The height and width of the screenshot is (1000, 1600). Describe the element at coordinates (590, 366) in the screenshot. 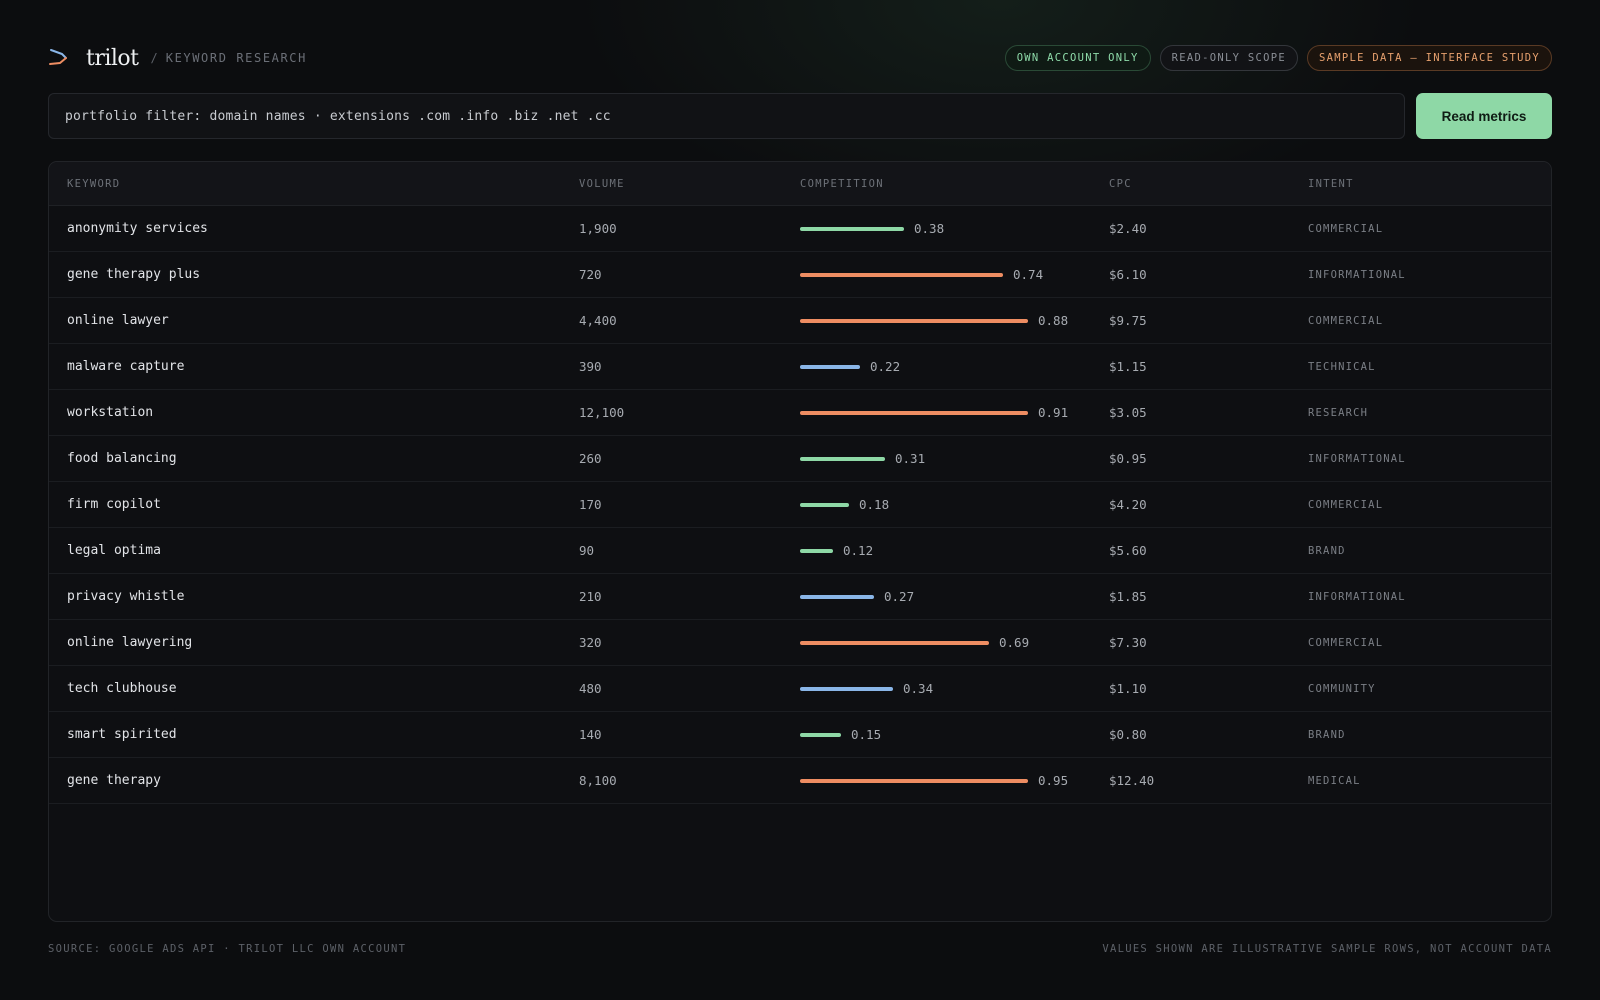

I see `volume-cell: 390` at that location.